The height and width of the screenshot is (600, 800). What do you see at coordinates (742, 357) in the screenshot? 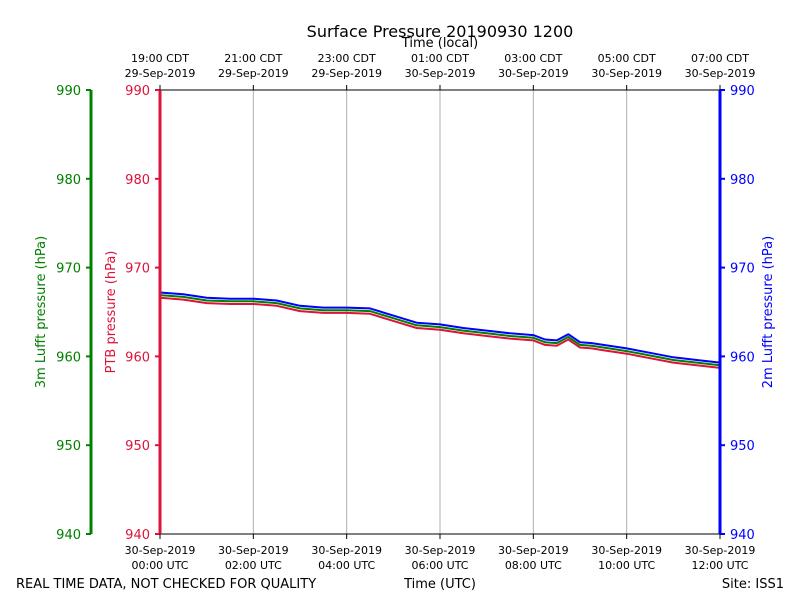
I see `right-y-tick-label: 960` at bounding box center [742, 357].